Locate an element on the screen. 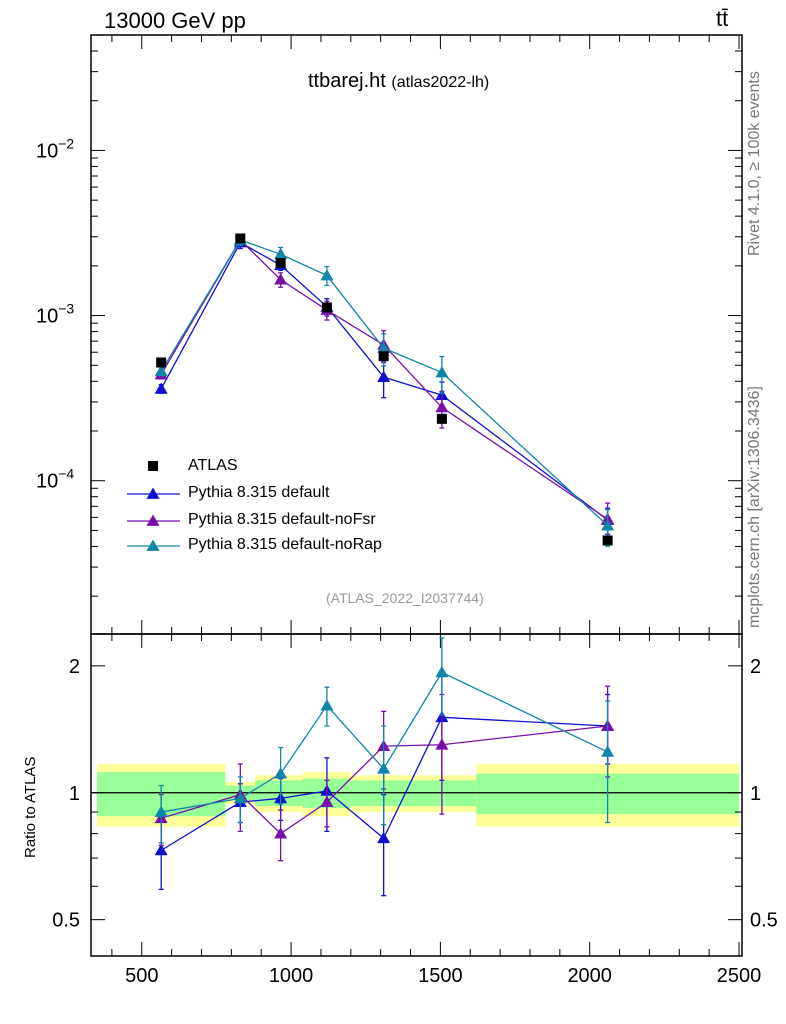 Image resolution: width=786 pixels, height=1024 pixels. plot-title-name: ttbarej.ht is located at coordinates (347, 81).